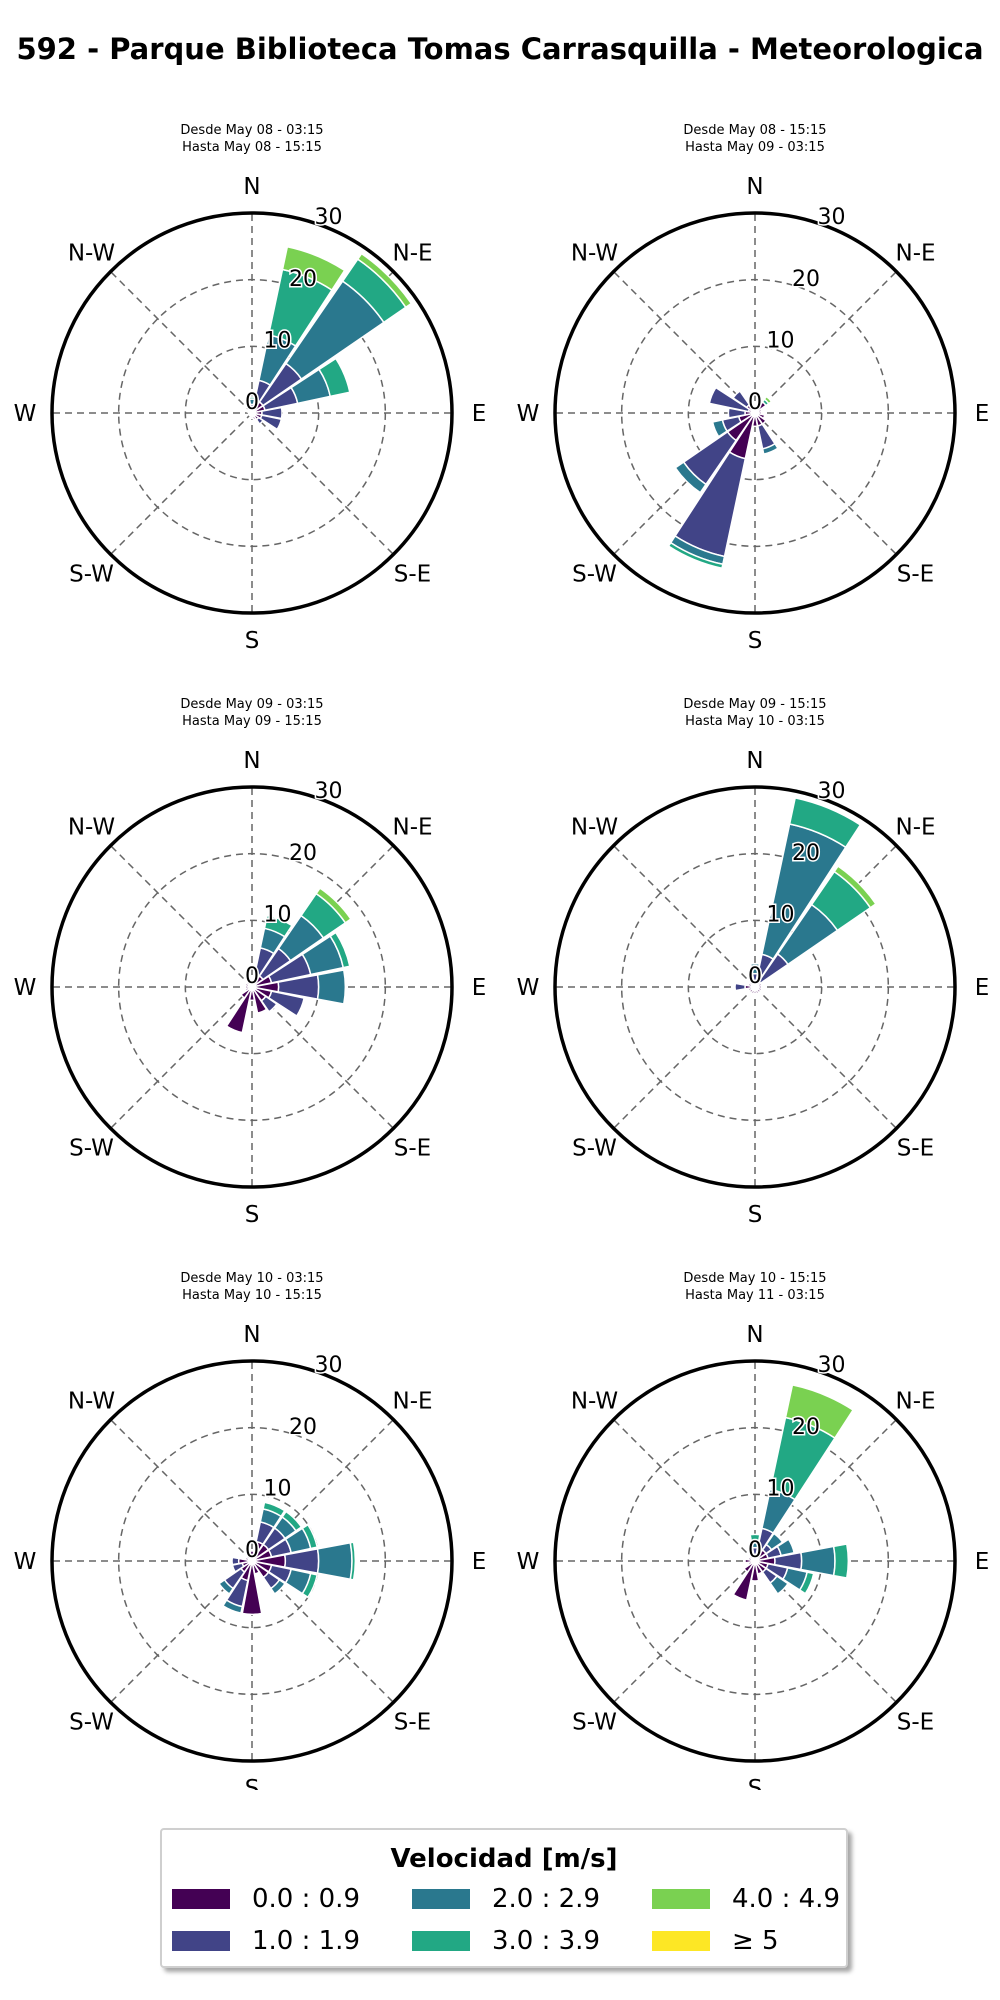 The height and width of the screenshot is (2000, 1000). Describe the element at coordinates (504, 1859) in the screenshot. I see `legend-title: Velocidad [m/s]` at that location.